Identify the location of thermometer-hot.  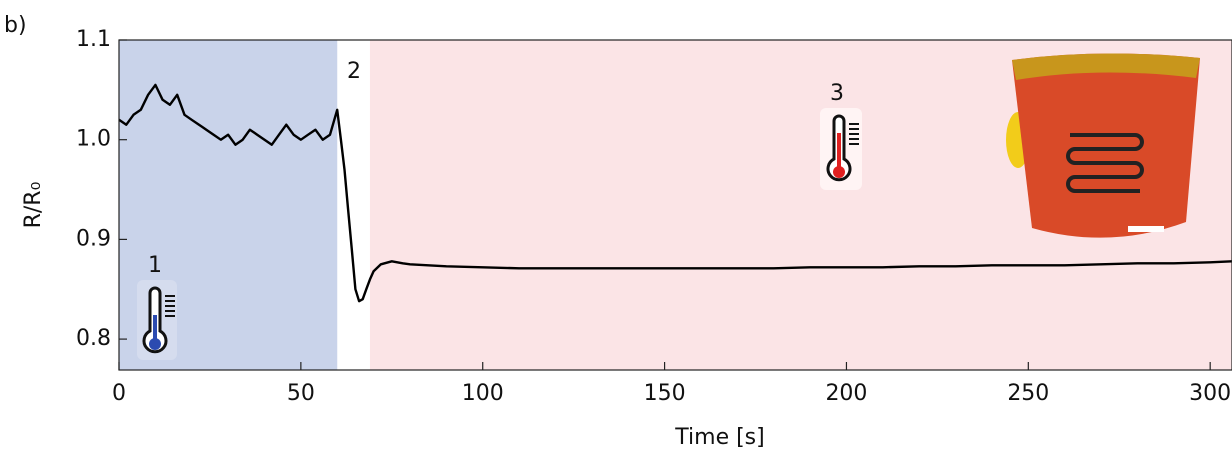
(841, 149).